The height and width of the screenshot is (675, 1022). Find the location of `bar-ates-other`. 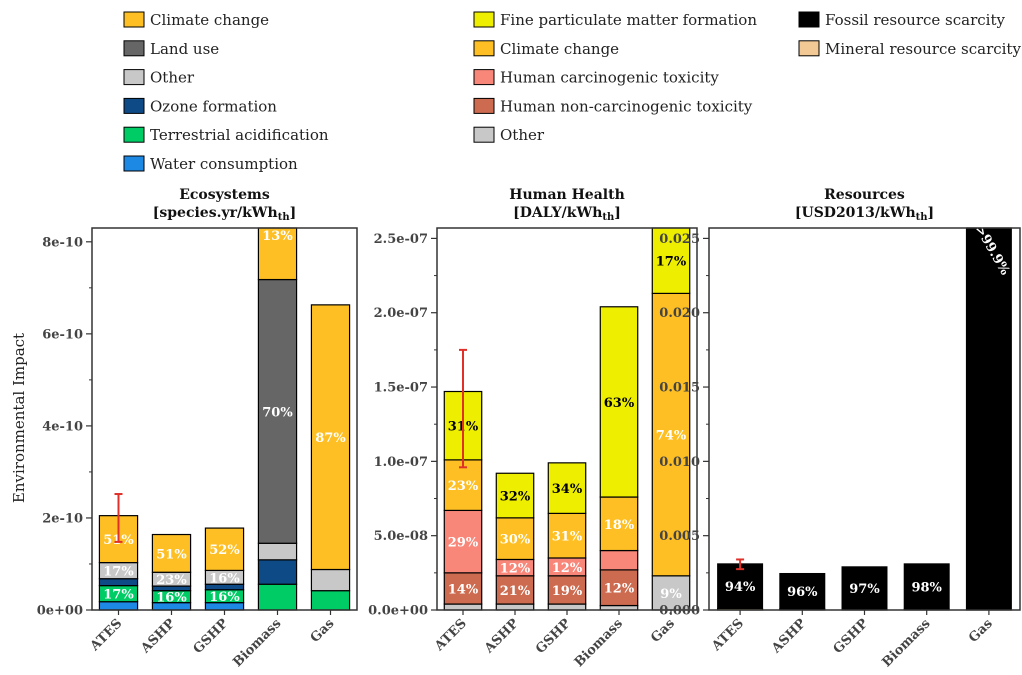

bar-ates-other is located at coordinates (463, 607).